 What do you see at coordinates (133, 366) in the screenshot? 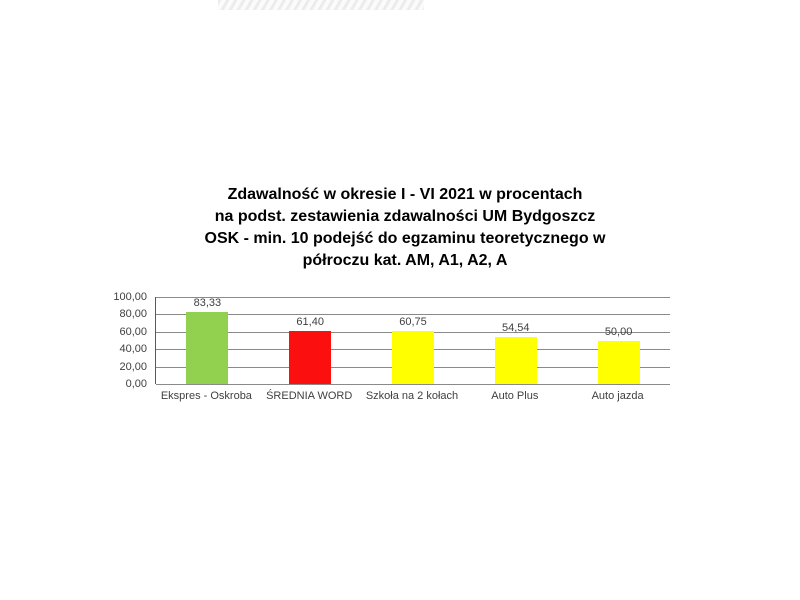
I see `y-axis-tick-label: 20,00` at bounding box center [133, 366].